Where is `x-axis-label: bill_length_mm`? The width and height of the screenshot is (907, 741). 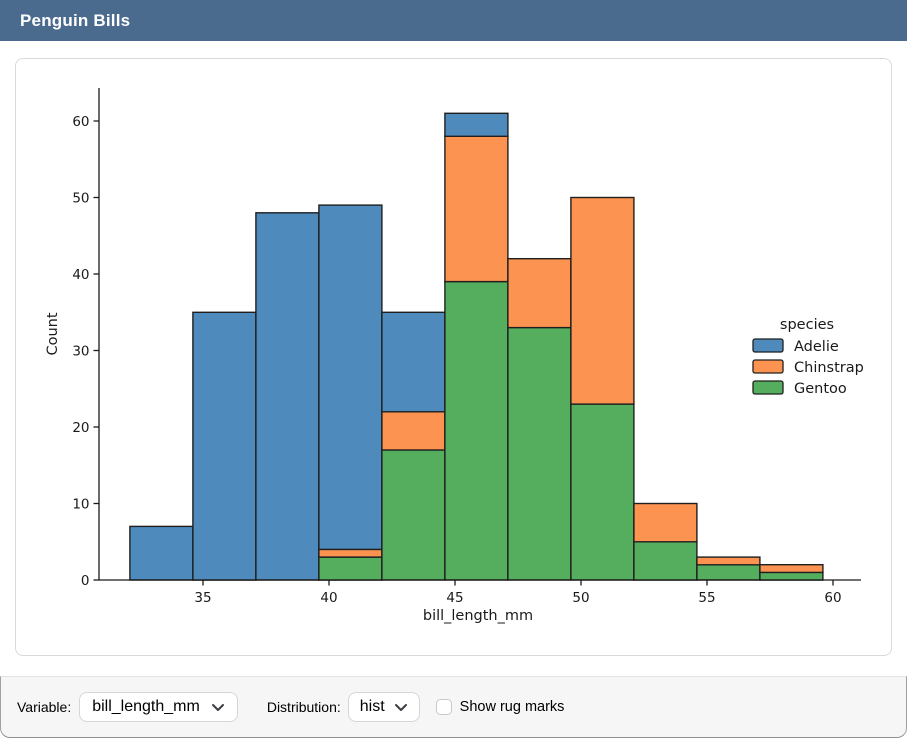
x-axis-label: bill_length_mm is located at coordinates (478, 616).